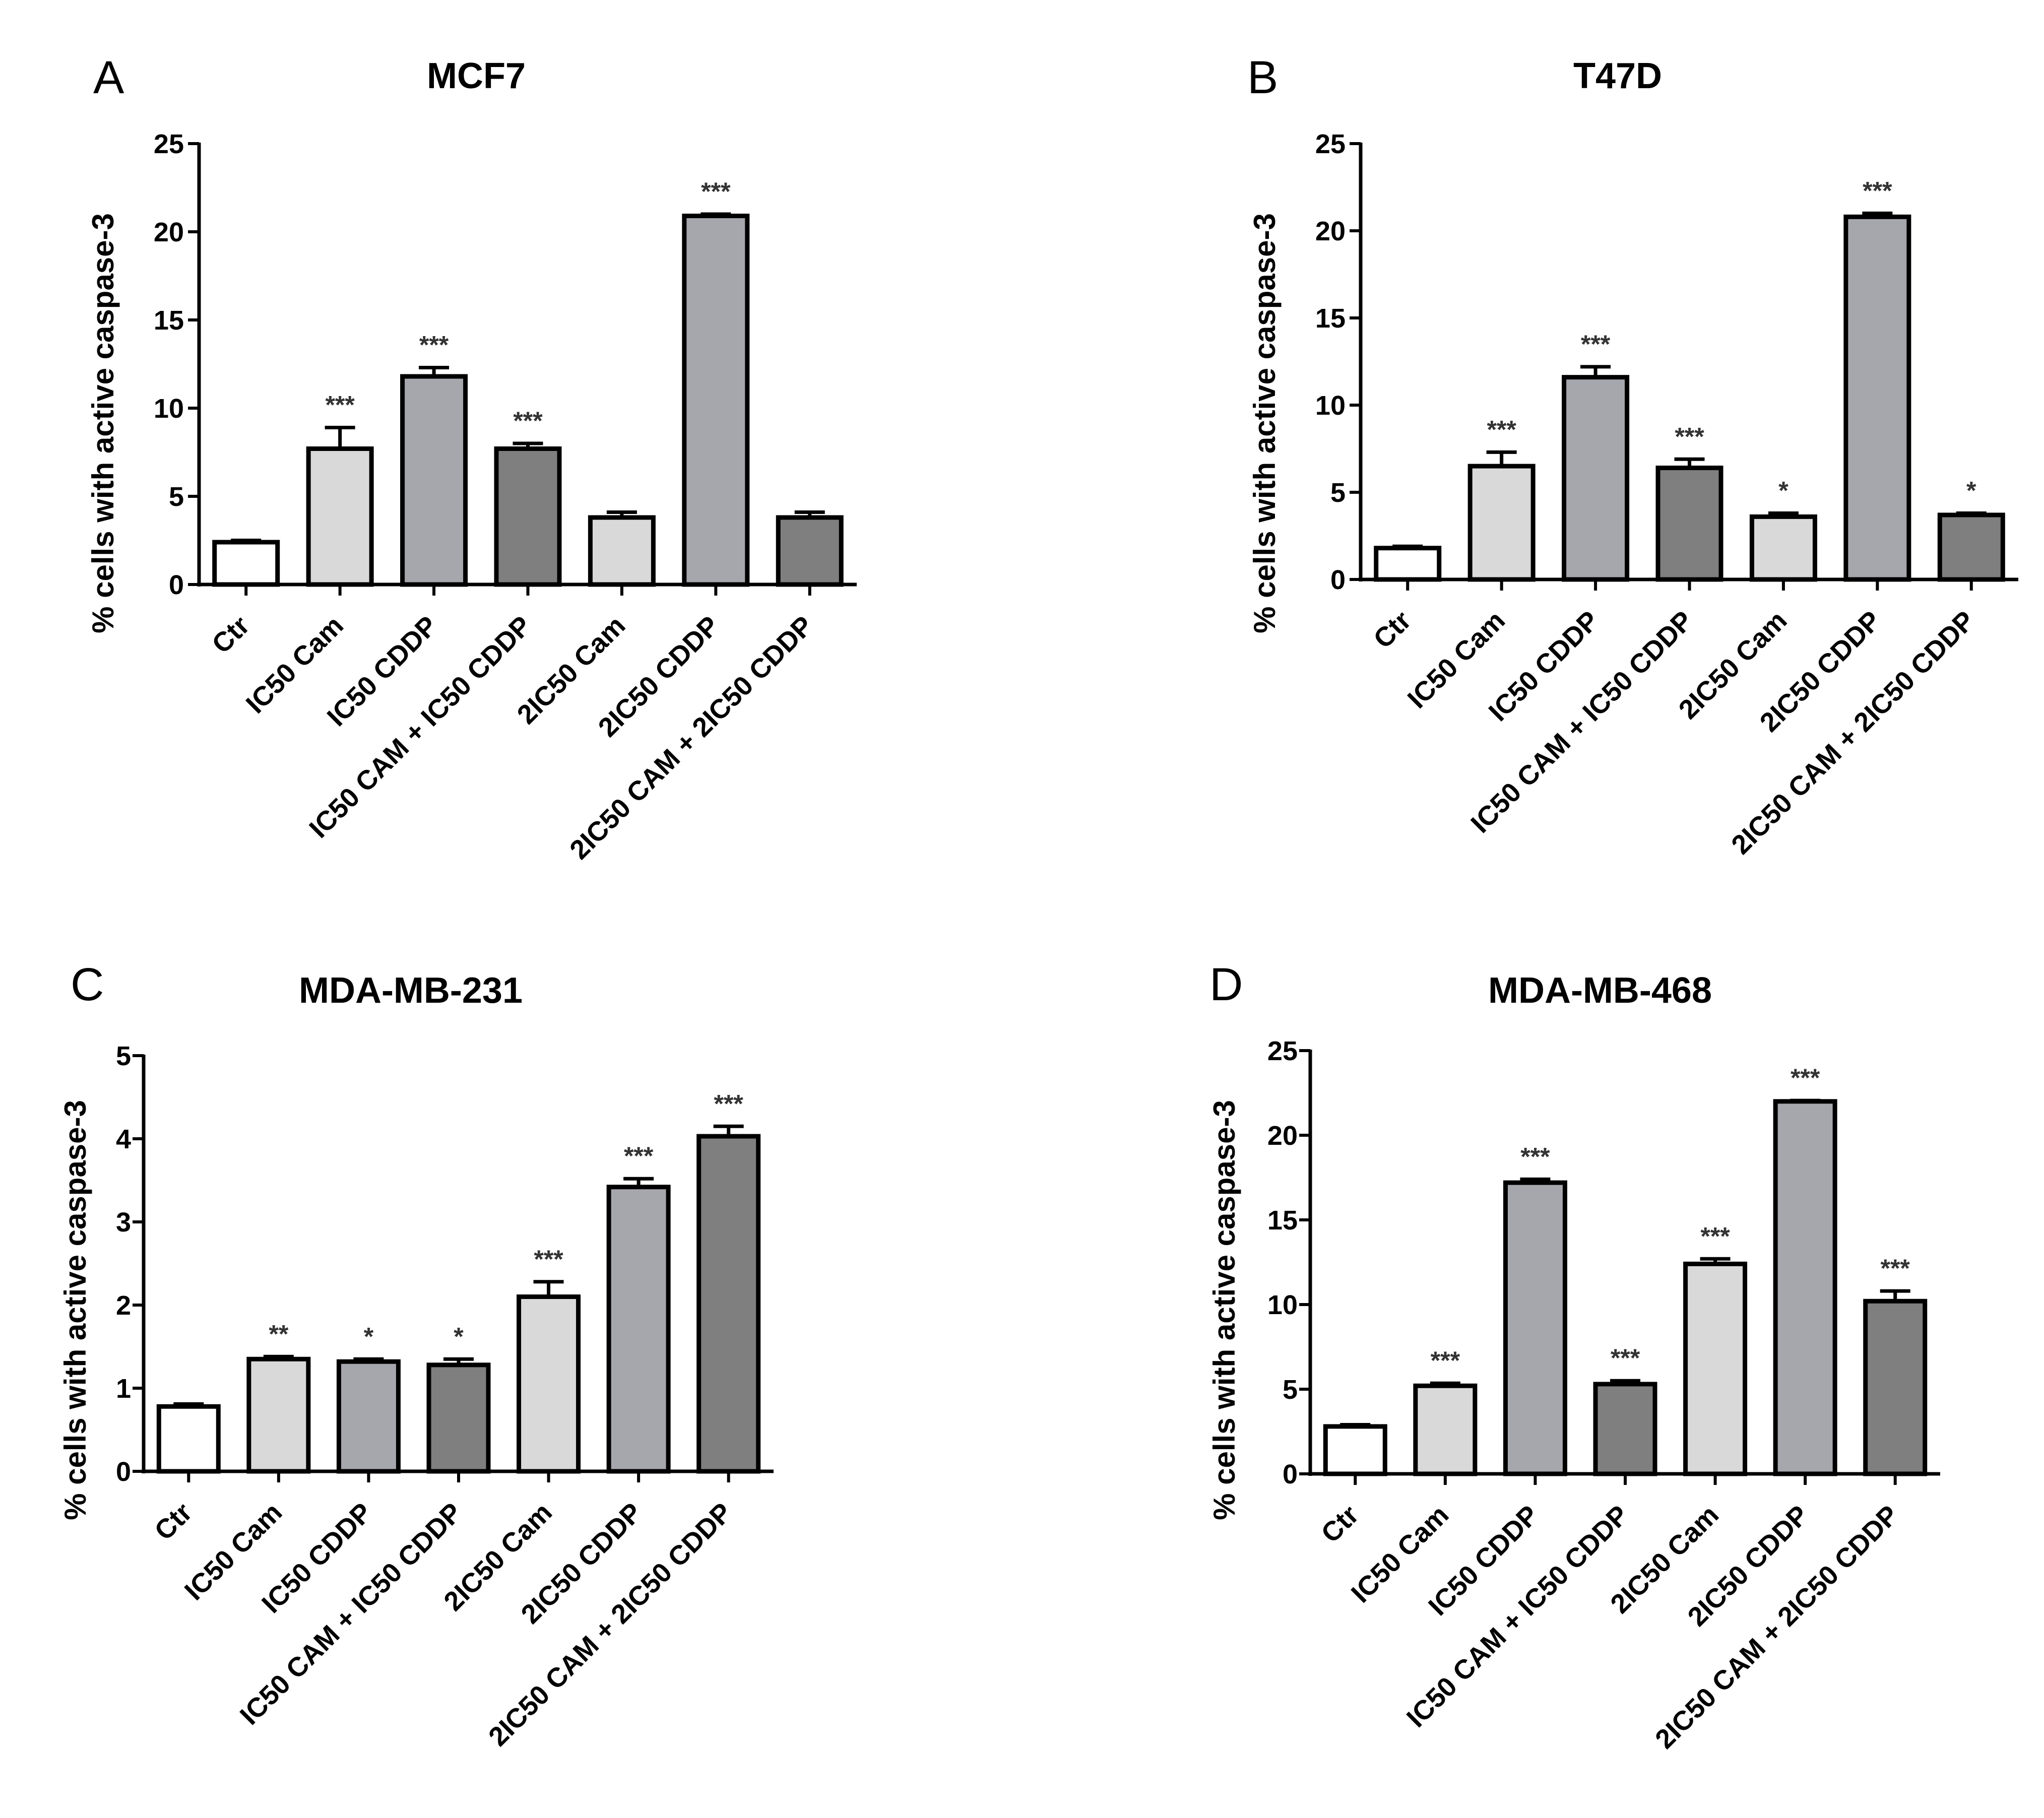 This screenshot has height=1818, width=2044. What do you see at coordinates (1618, 76) in the screenshot?
I see `chart-title: T47D` at bounding box center [1618, 76].